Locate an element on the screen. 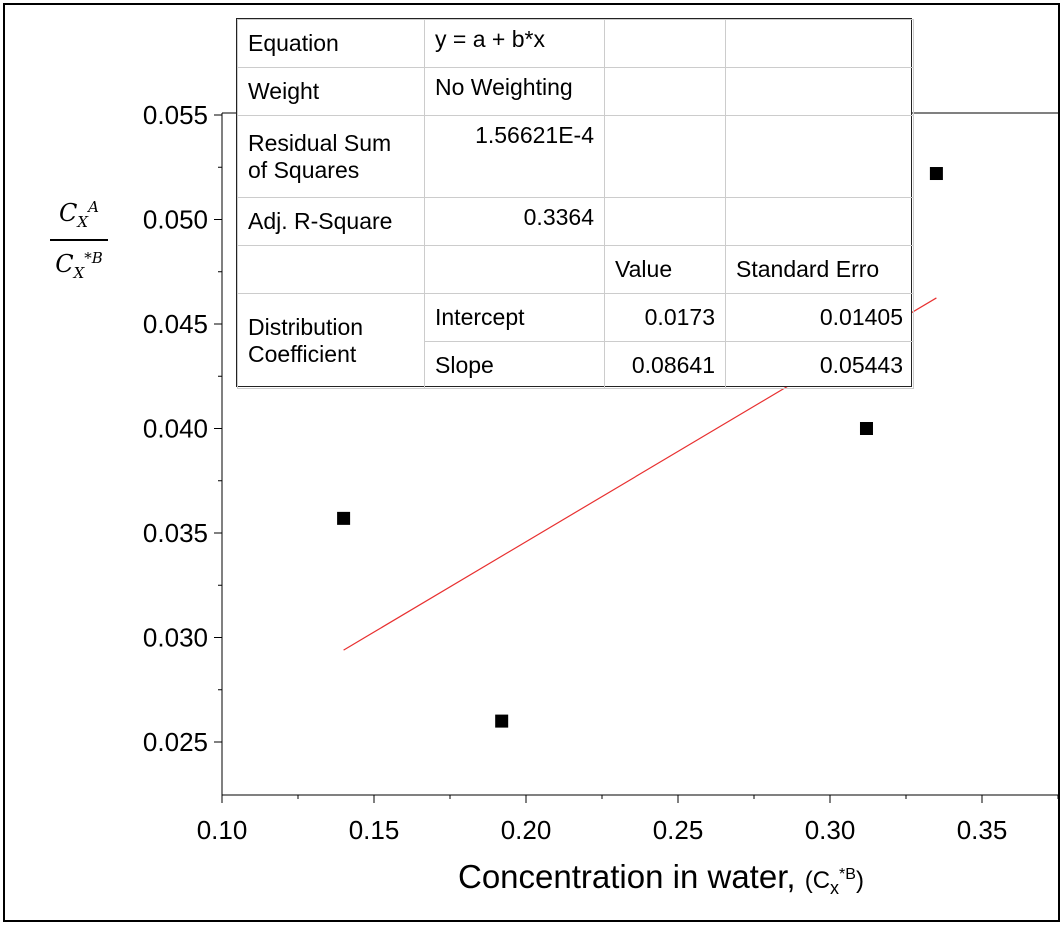 The image size is (1063, 925). x-tick-label: 0.25 is located at coordinates (678, 830).